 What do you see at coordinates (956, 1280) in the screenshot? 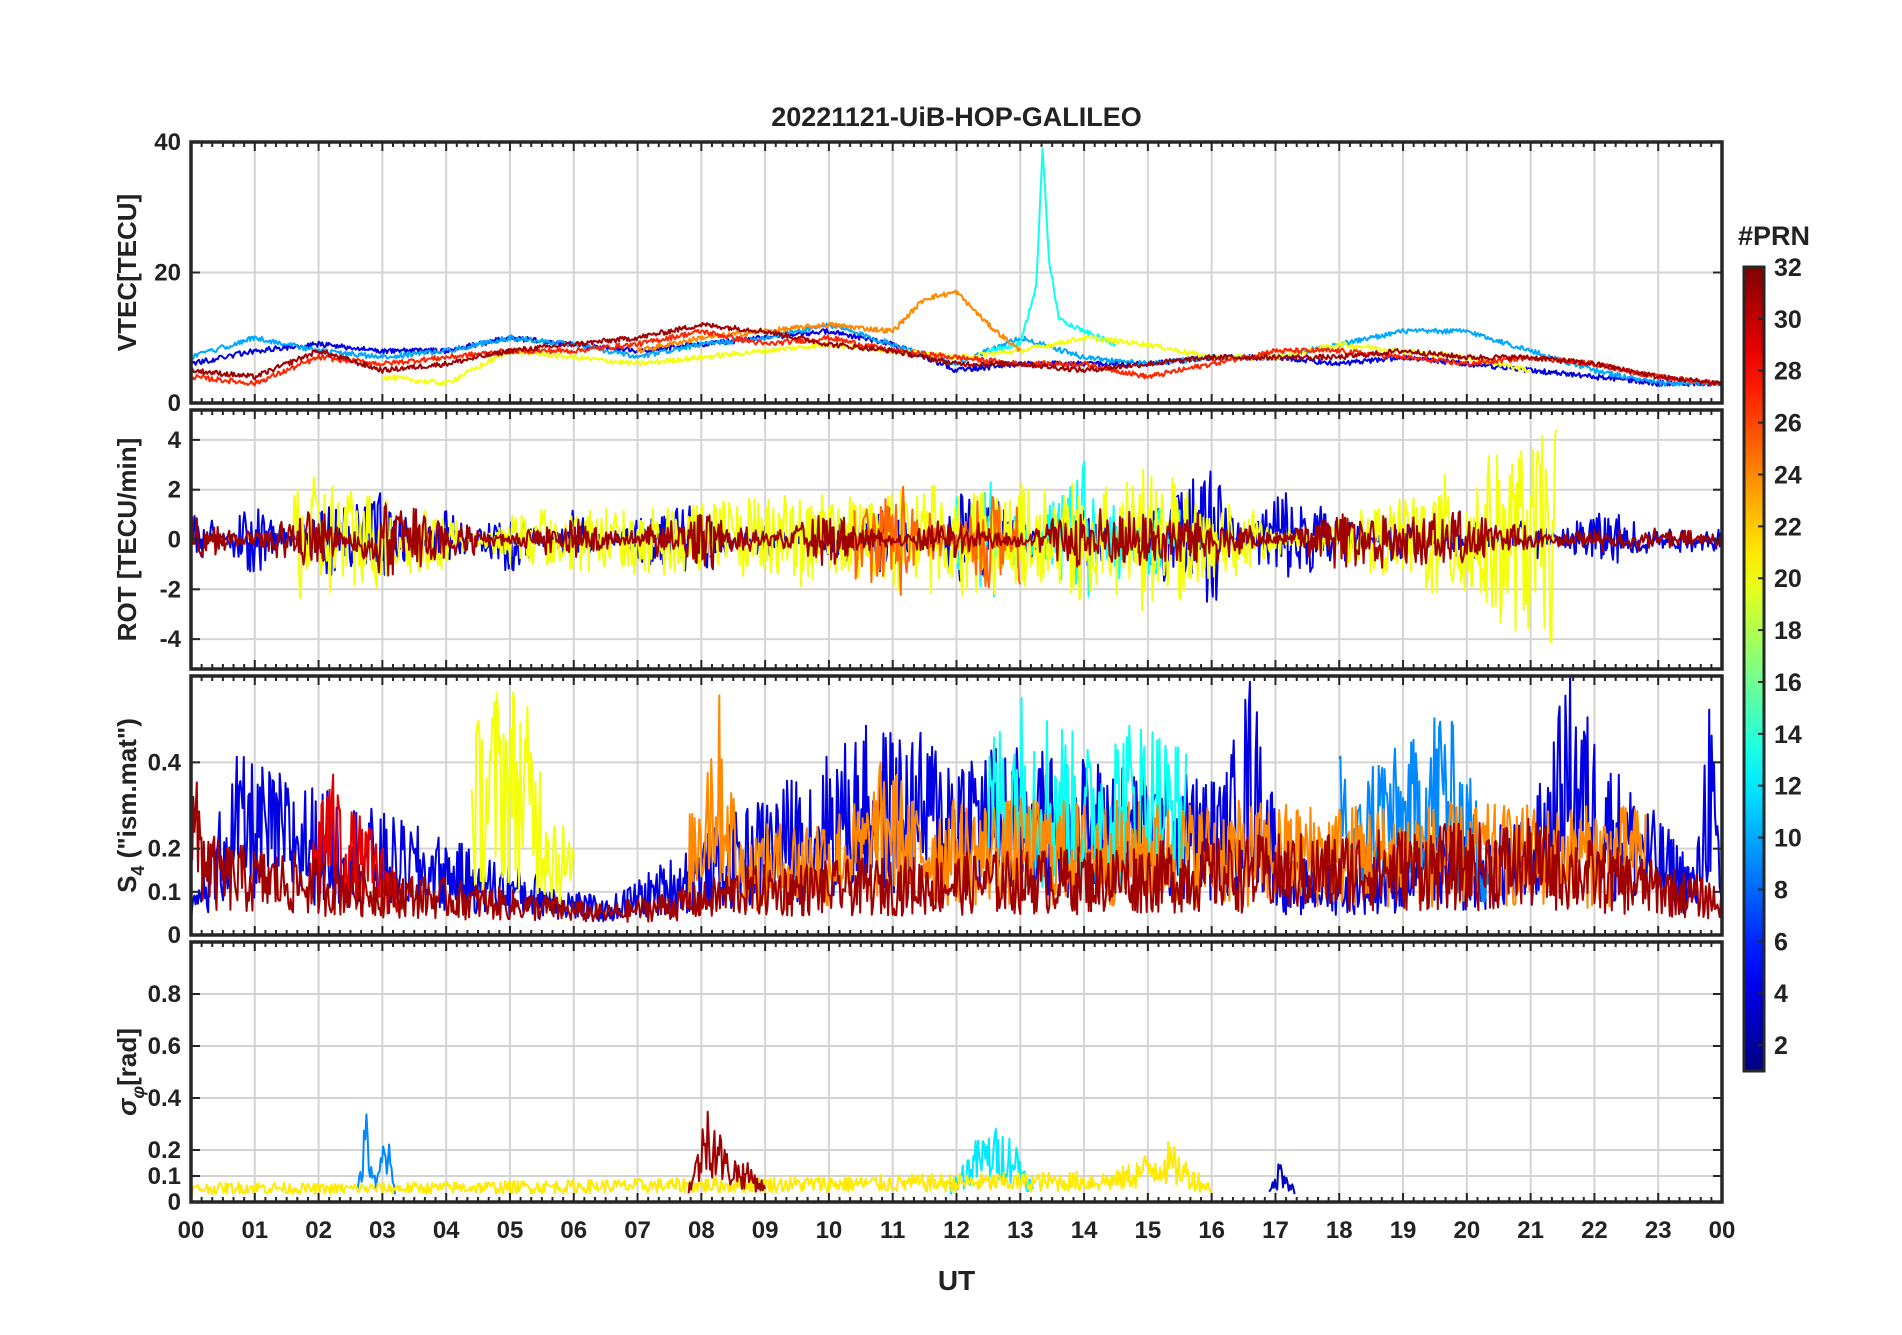
I see `x-axis-label: UT` at bounding box center [956, 1280].